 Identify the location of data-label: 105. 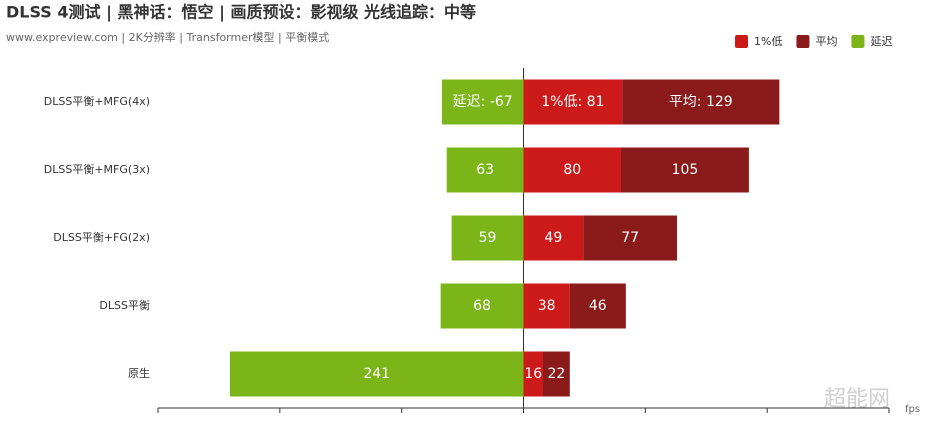
(685, 170).